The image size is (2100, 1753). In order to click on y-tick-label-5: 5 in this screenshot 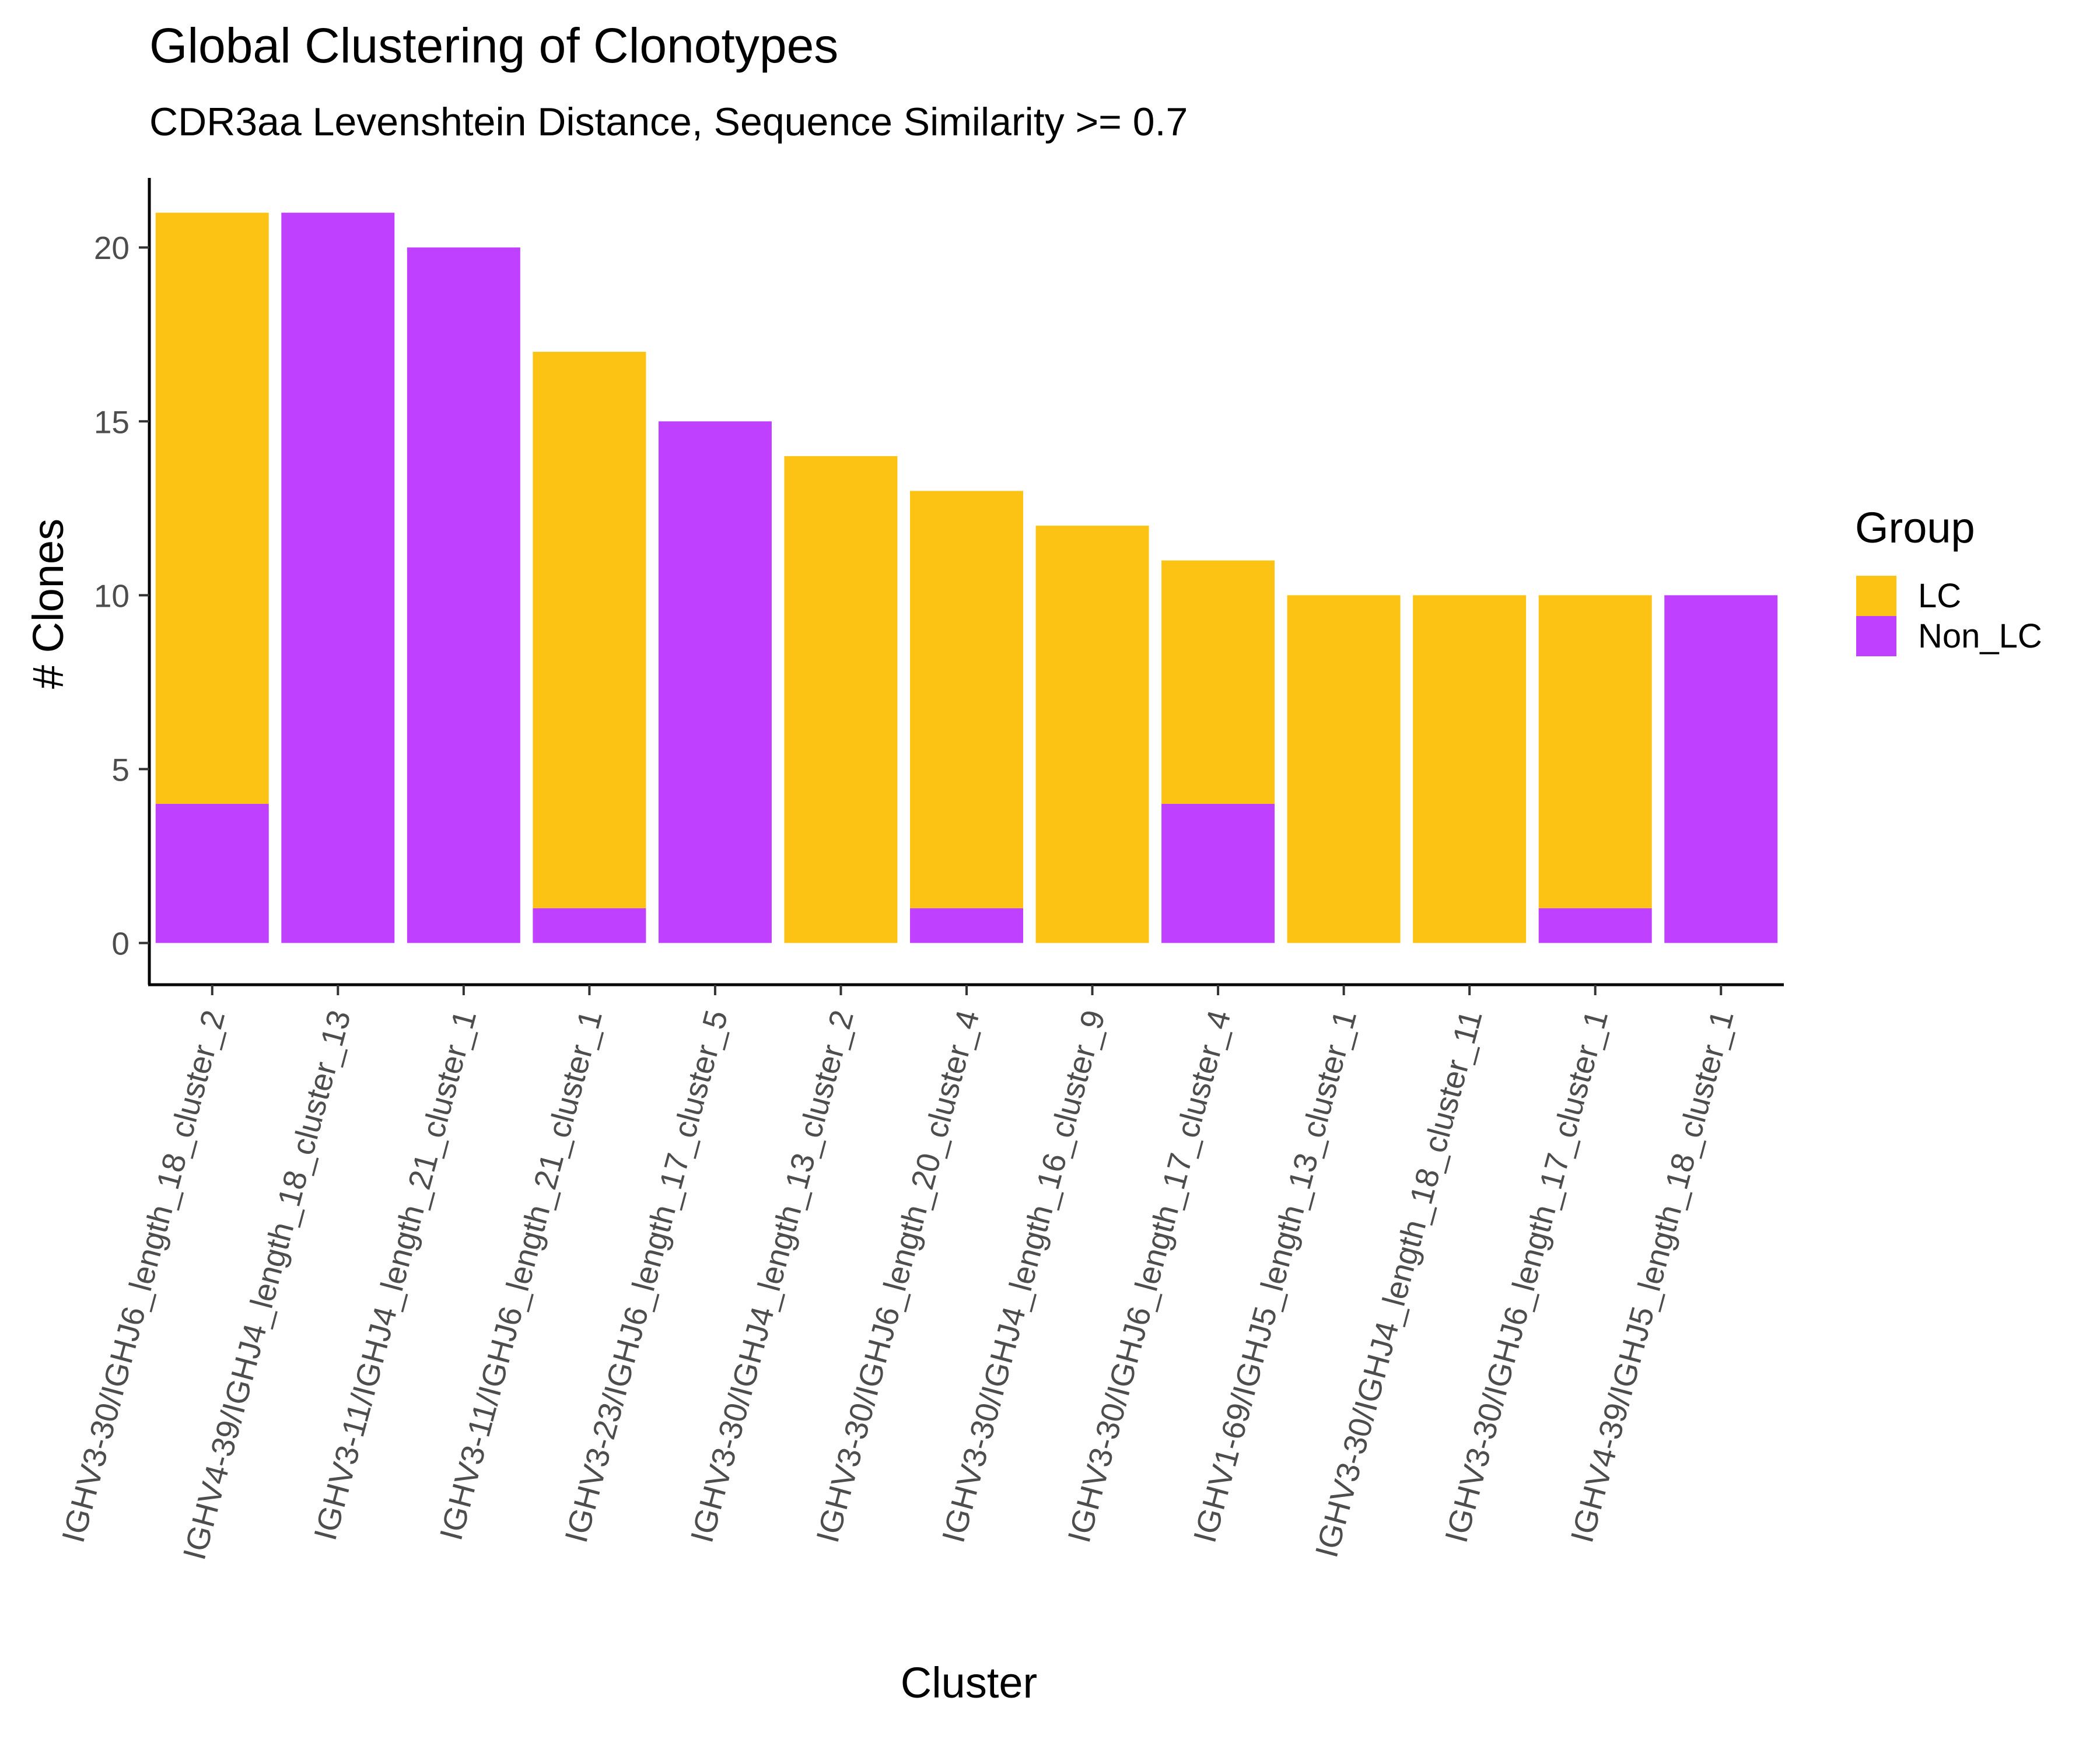, I will do `click(120, 769)`.